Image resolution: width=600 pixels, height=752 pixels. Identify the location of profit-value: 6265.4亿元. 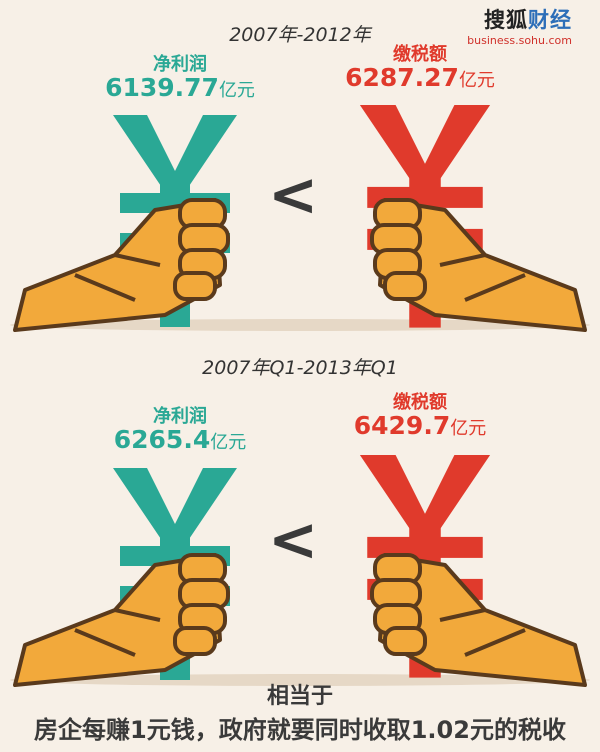
(180, 439).